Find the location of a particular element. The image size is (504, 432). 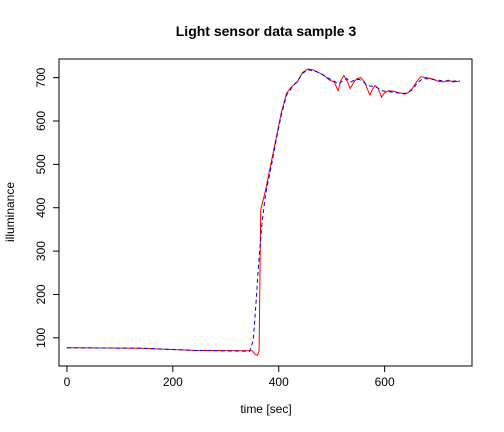

y-tick-label: 200 is located at coordinates (41, 294).